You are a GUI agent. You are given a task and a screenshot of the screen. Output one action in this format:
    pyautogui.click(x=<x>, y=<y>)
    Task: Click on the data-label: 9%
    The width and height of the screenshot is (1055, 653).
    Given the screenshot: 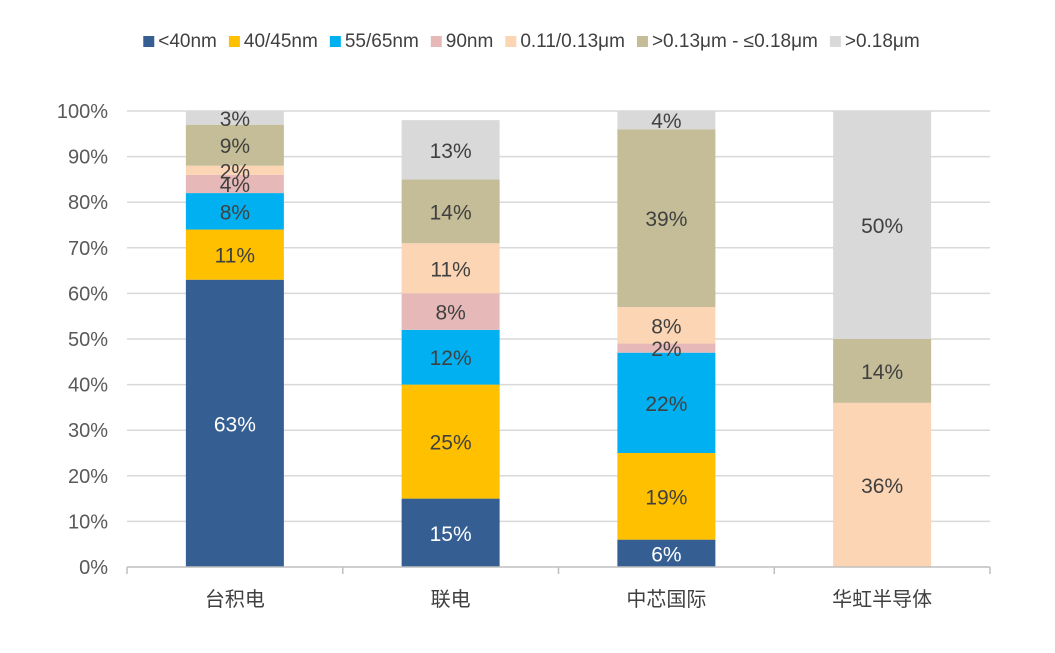 What is the action you would take?
    pyautogui.click(x=235, y=146)
    